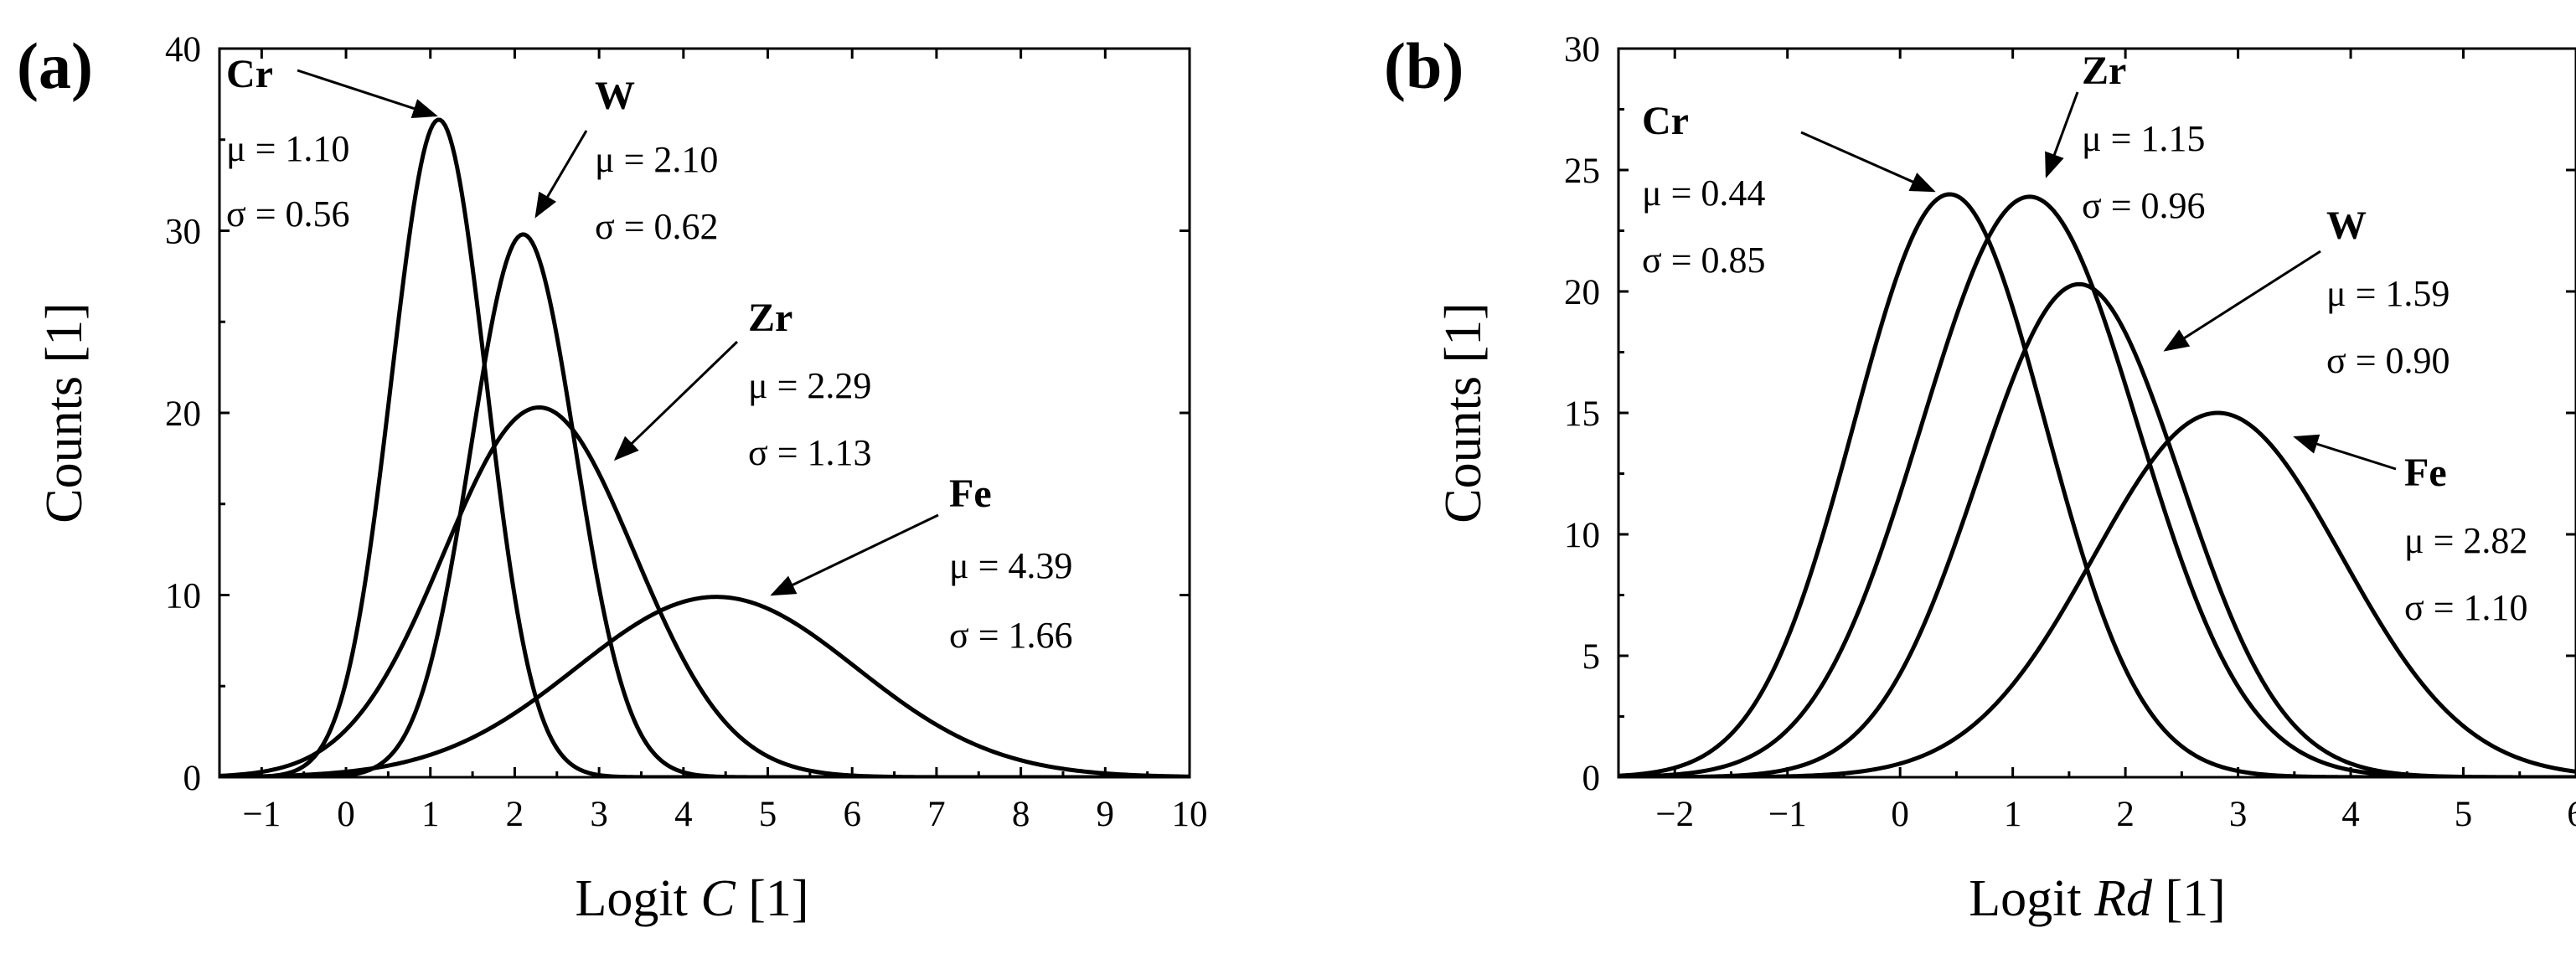  What do you see at coordinates (2388, 361) in the screenshot?
I see `sigma-label: σ = 0.90` at bounding box center [2388, 361].